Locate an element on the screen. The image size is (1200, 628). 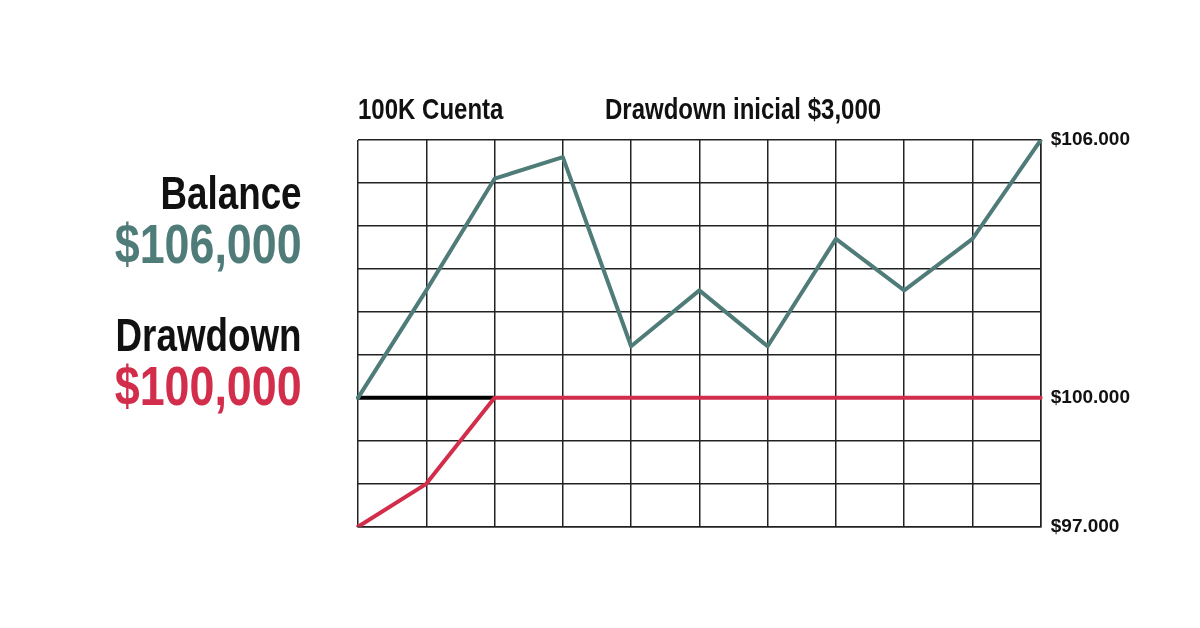
y-tick-label: $106.000 is located at coordinates (1090, 139).